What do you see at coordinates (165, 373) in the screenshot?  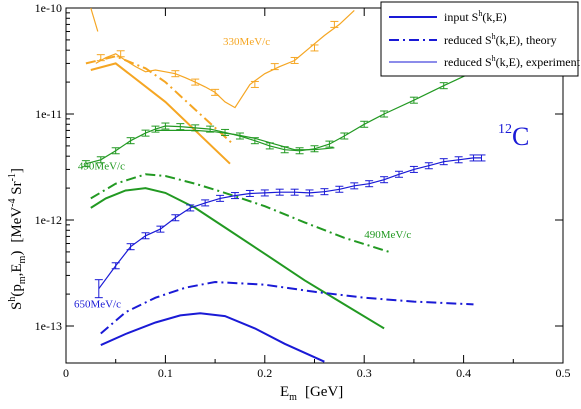 I see `x-tick-label: 0.1` at bounding box center [165, 373].